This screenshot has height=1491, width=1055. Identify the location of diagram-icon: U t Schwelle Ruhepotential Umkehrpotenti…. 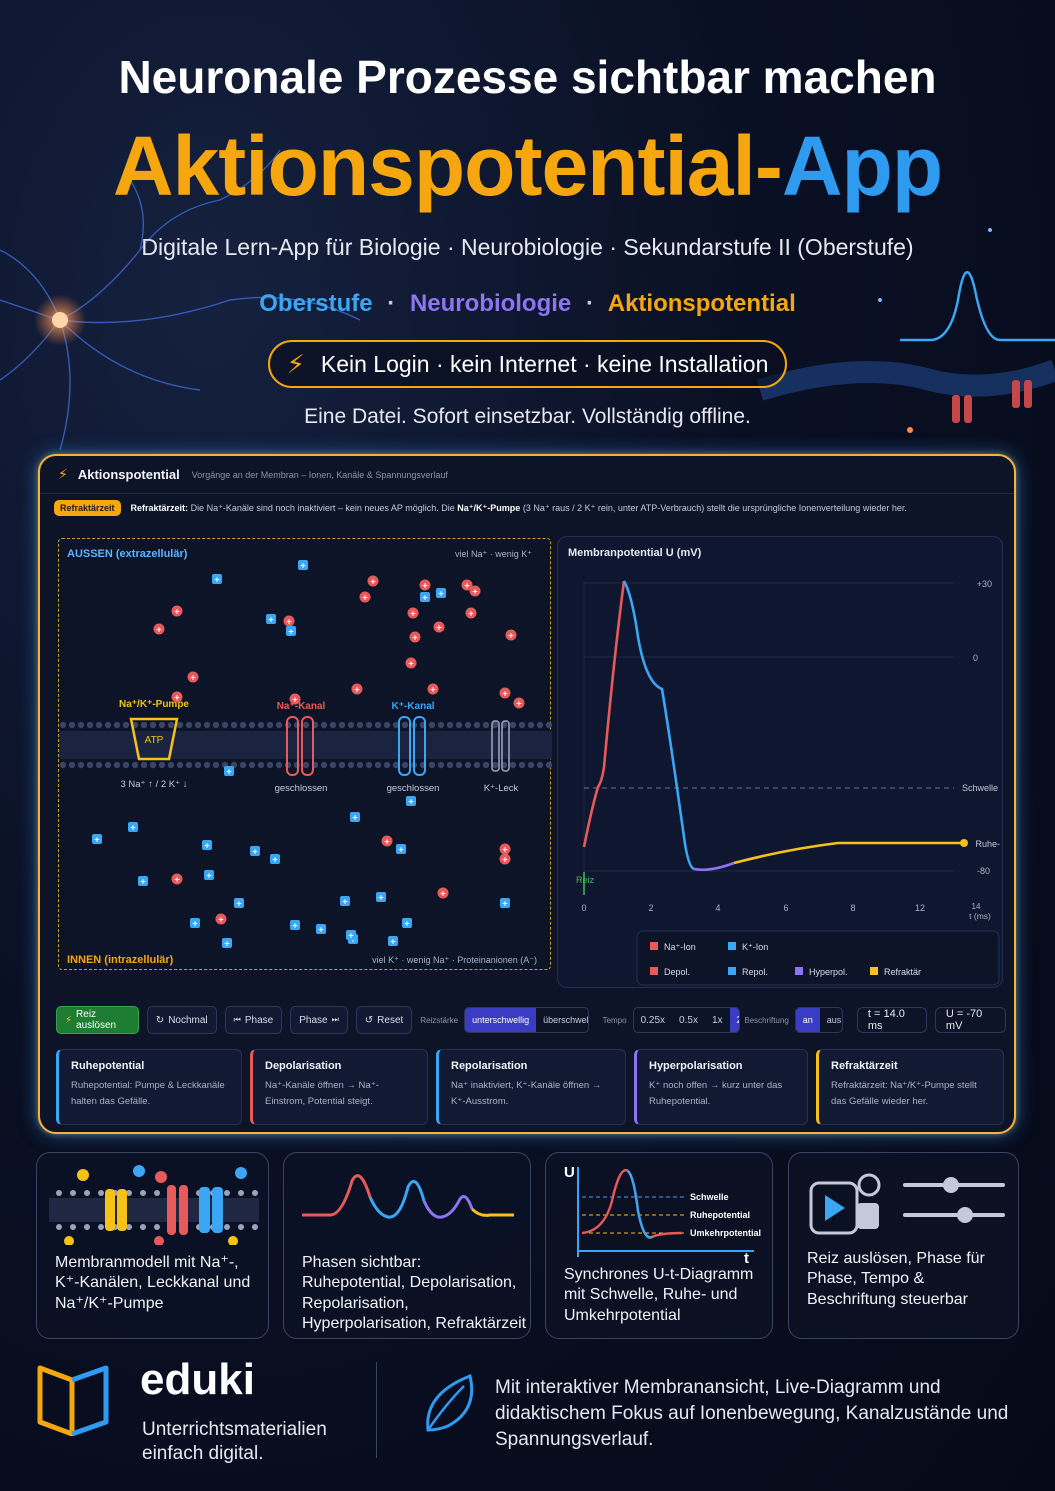
(662, 1214).